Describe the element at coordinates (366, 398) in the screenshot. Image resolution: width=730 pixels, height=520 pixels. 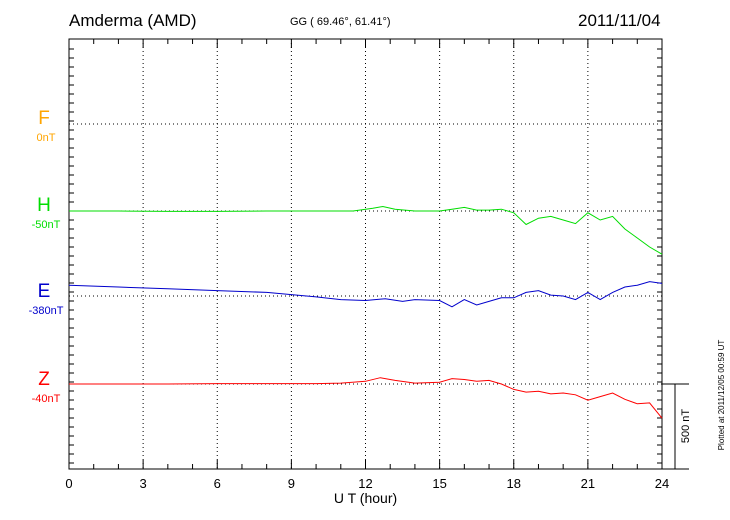
I see `series-line-z` at that location.